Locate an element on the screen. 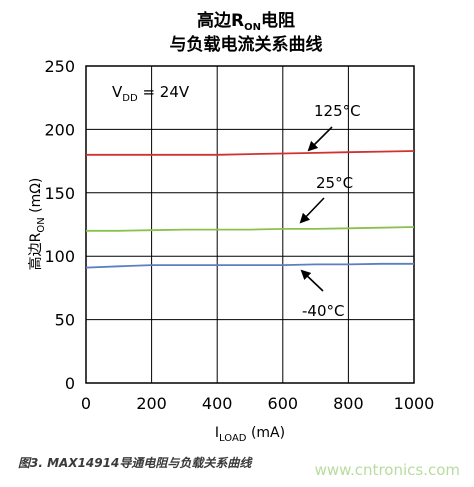 The image size is (474, 487). arrow-125c is located at coordinates (320, 139).